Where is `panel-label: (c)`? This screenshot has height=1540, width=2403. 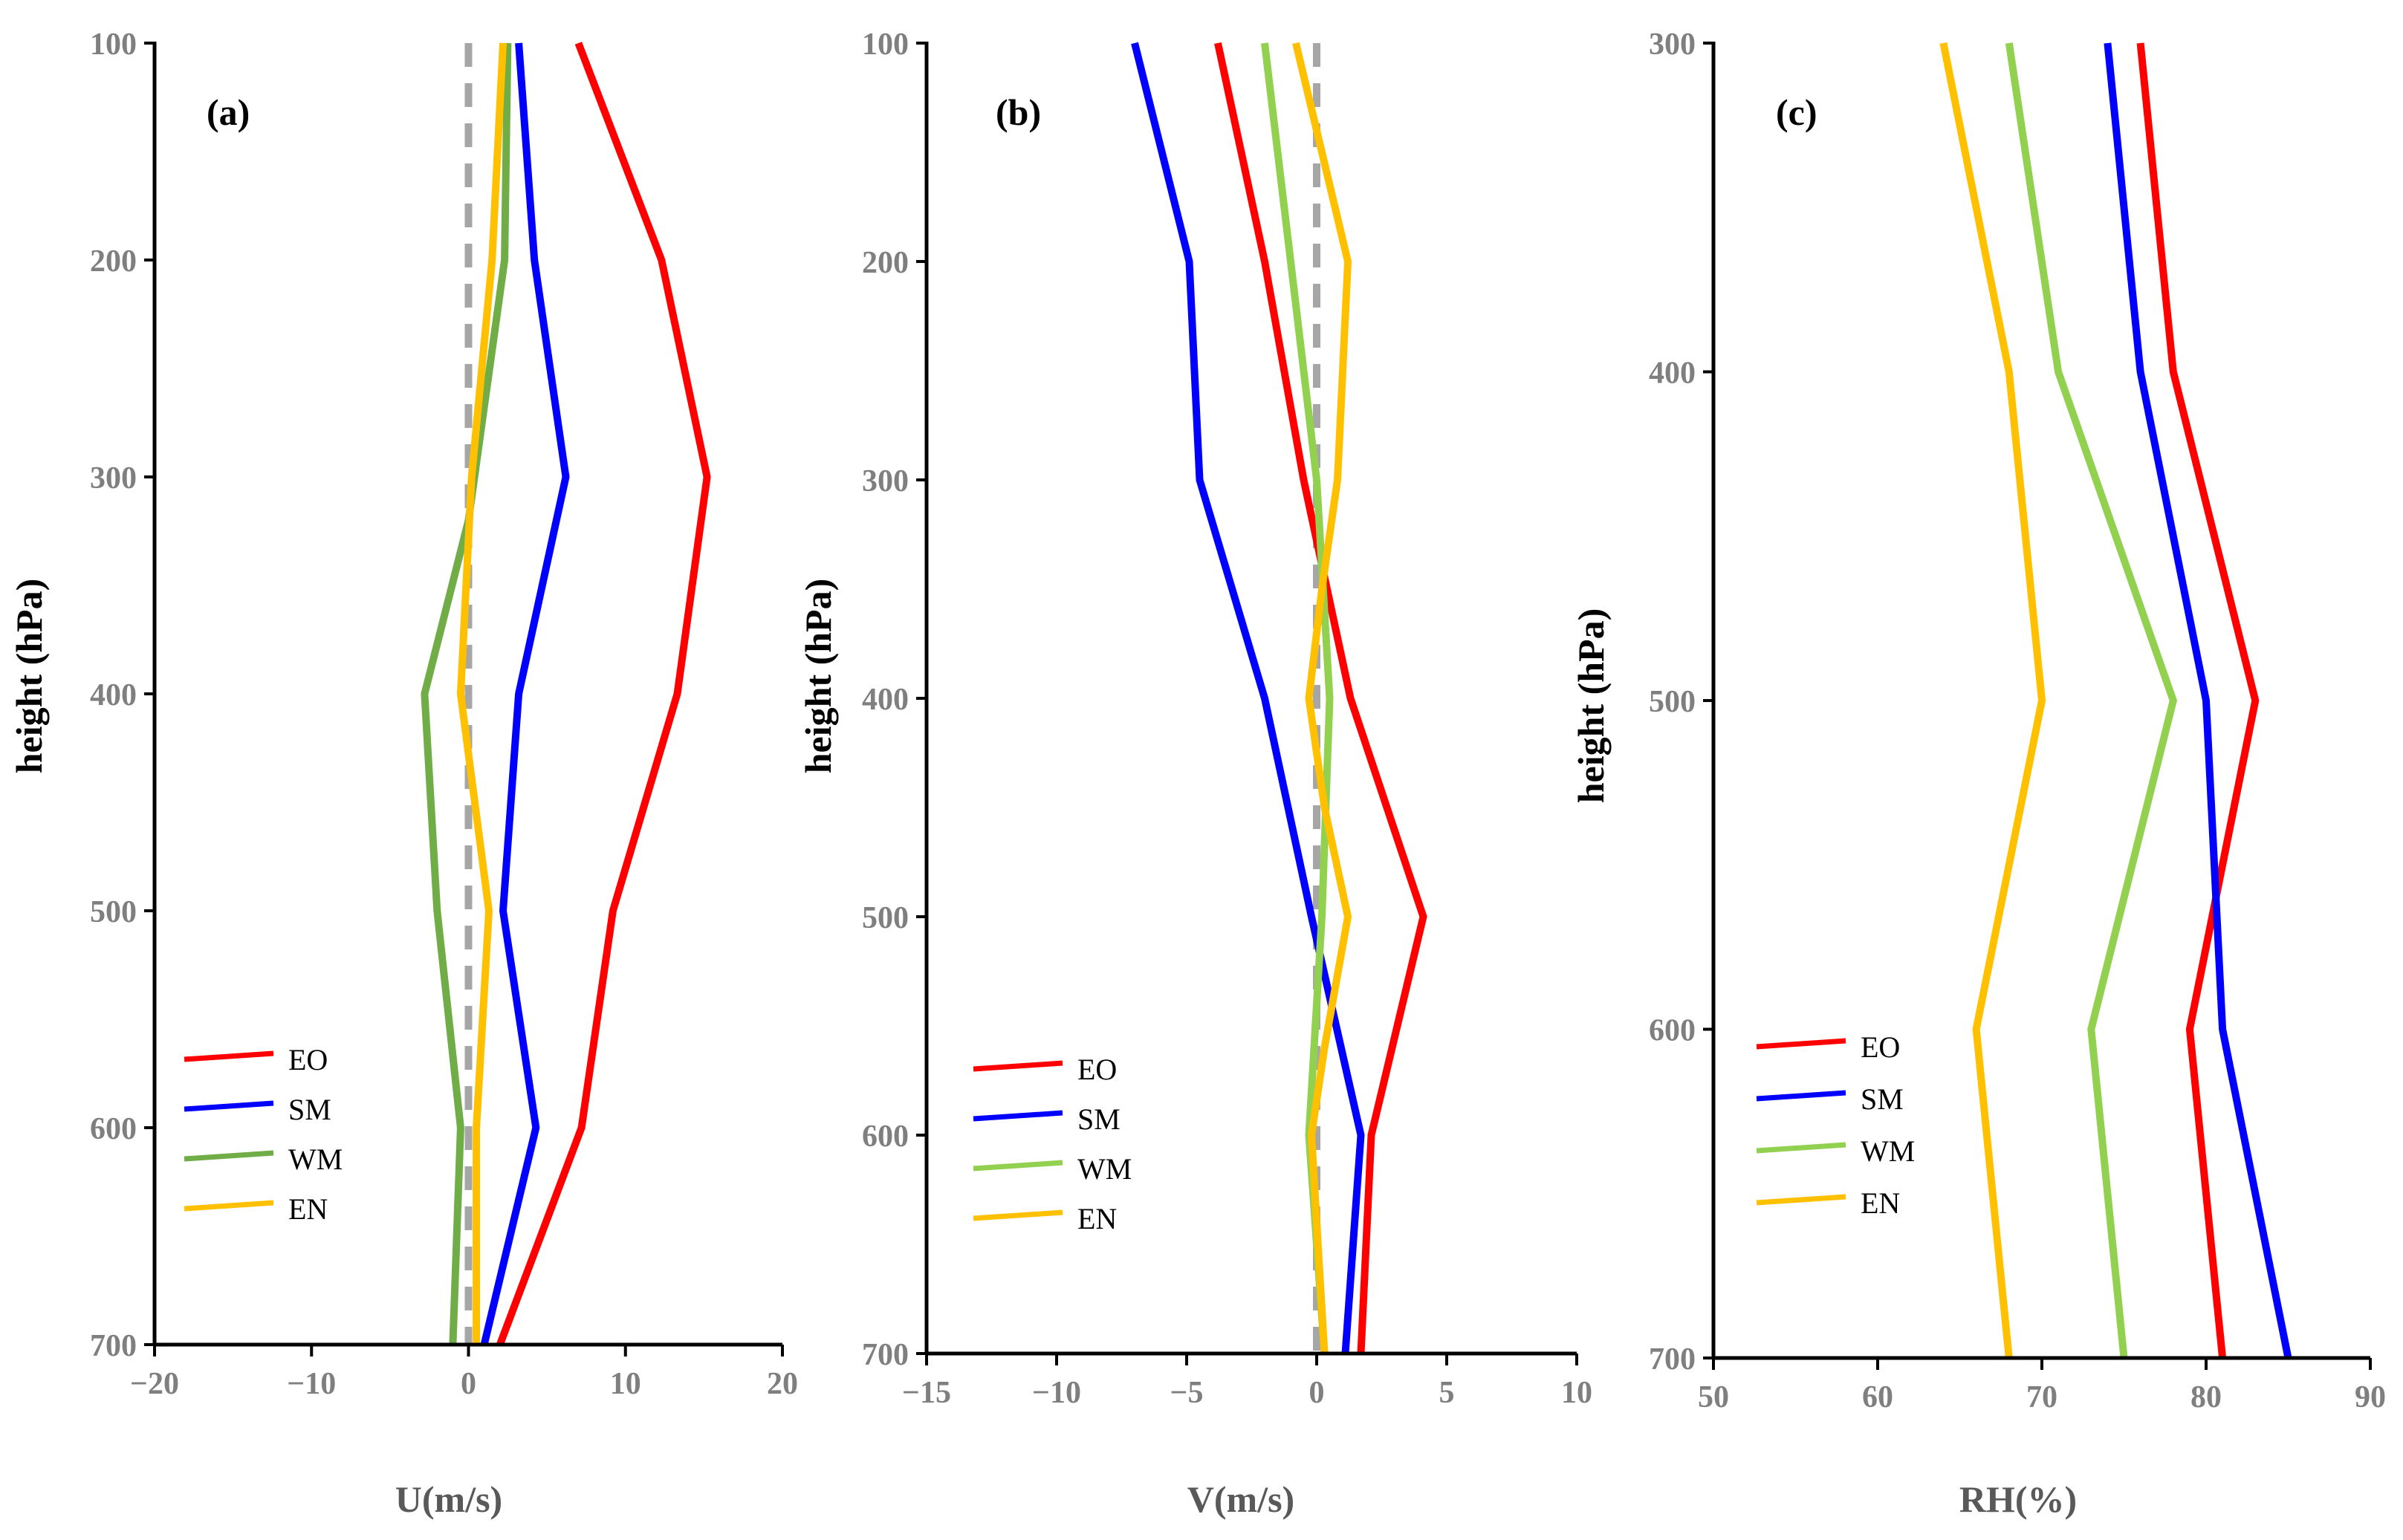
panel-label: (c) is located at coordinates (1796, 112).